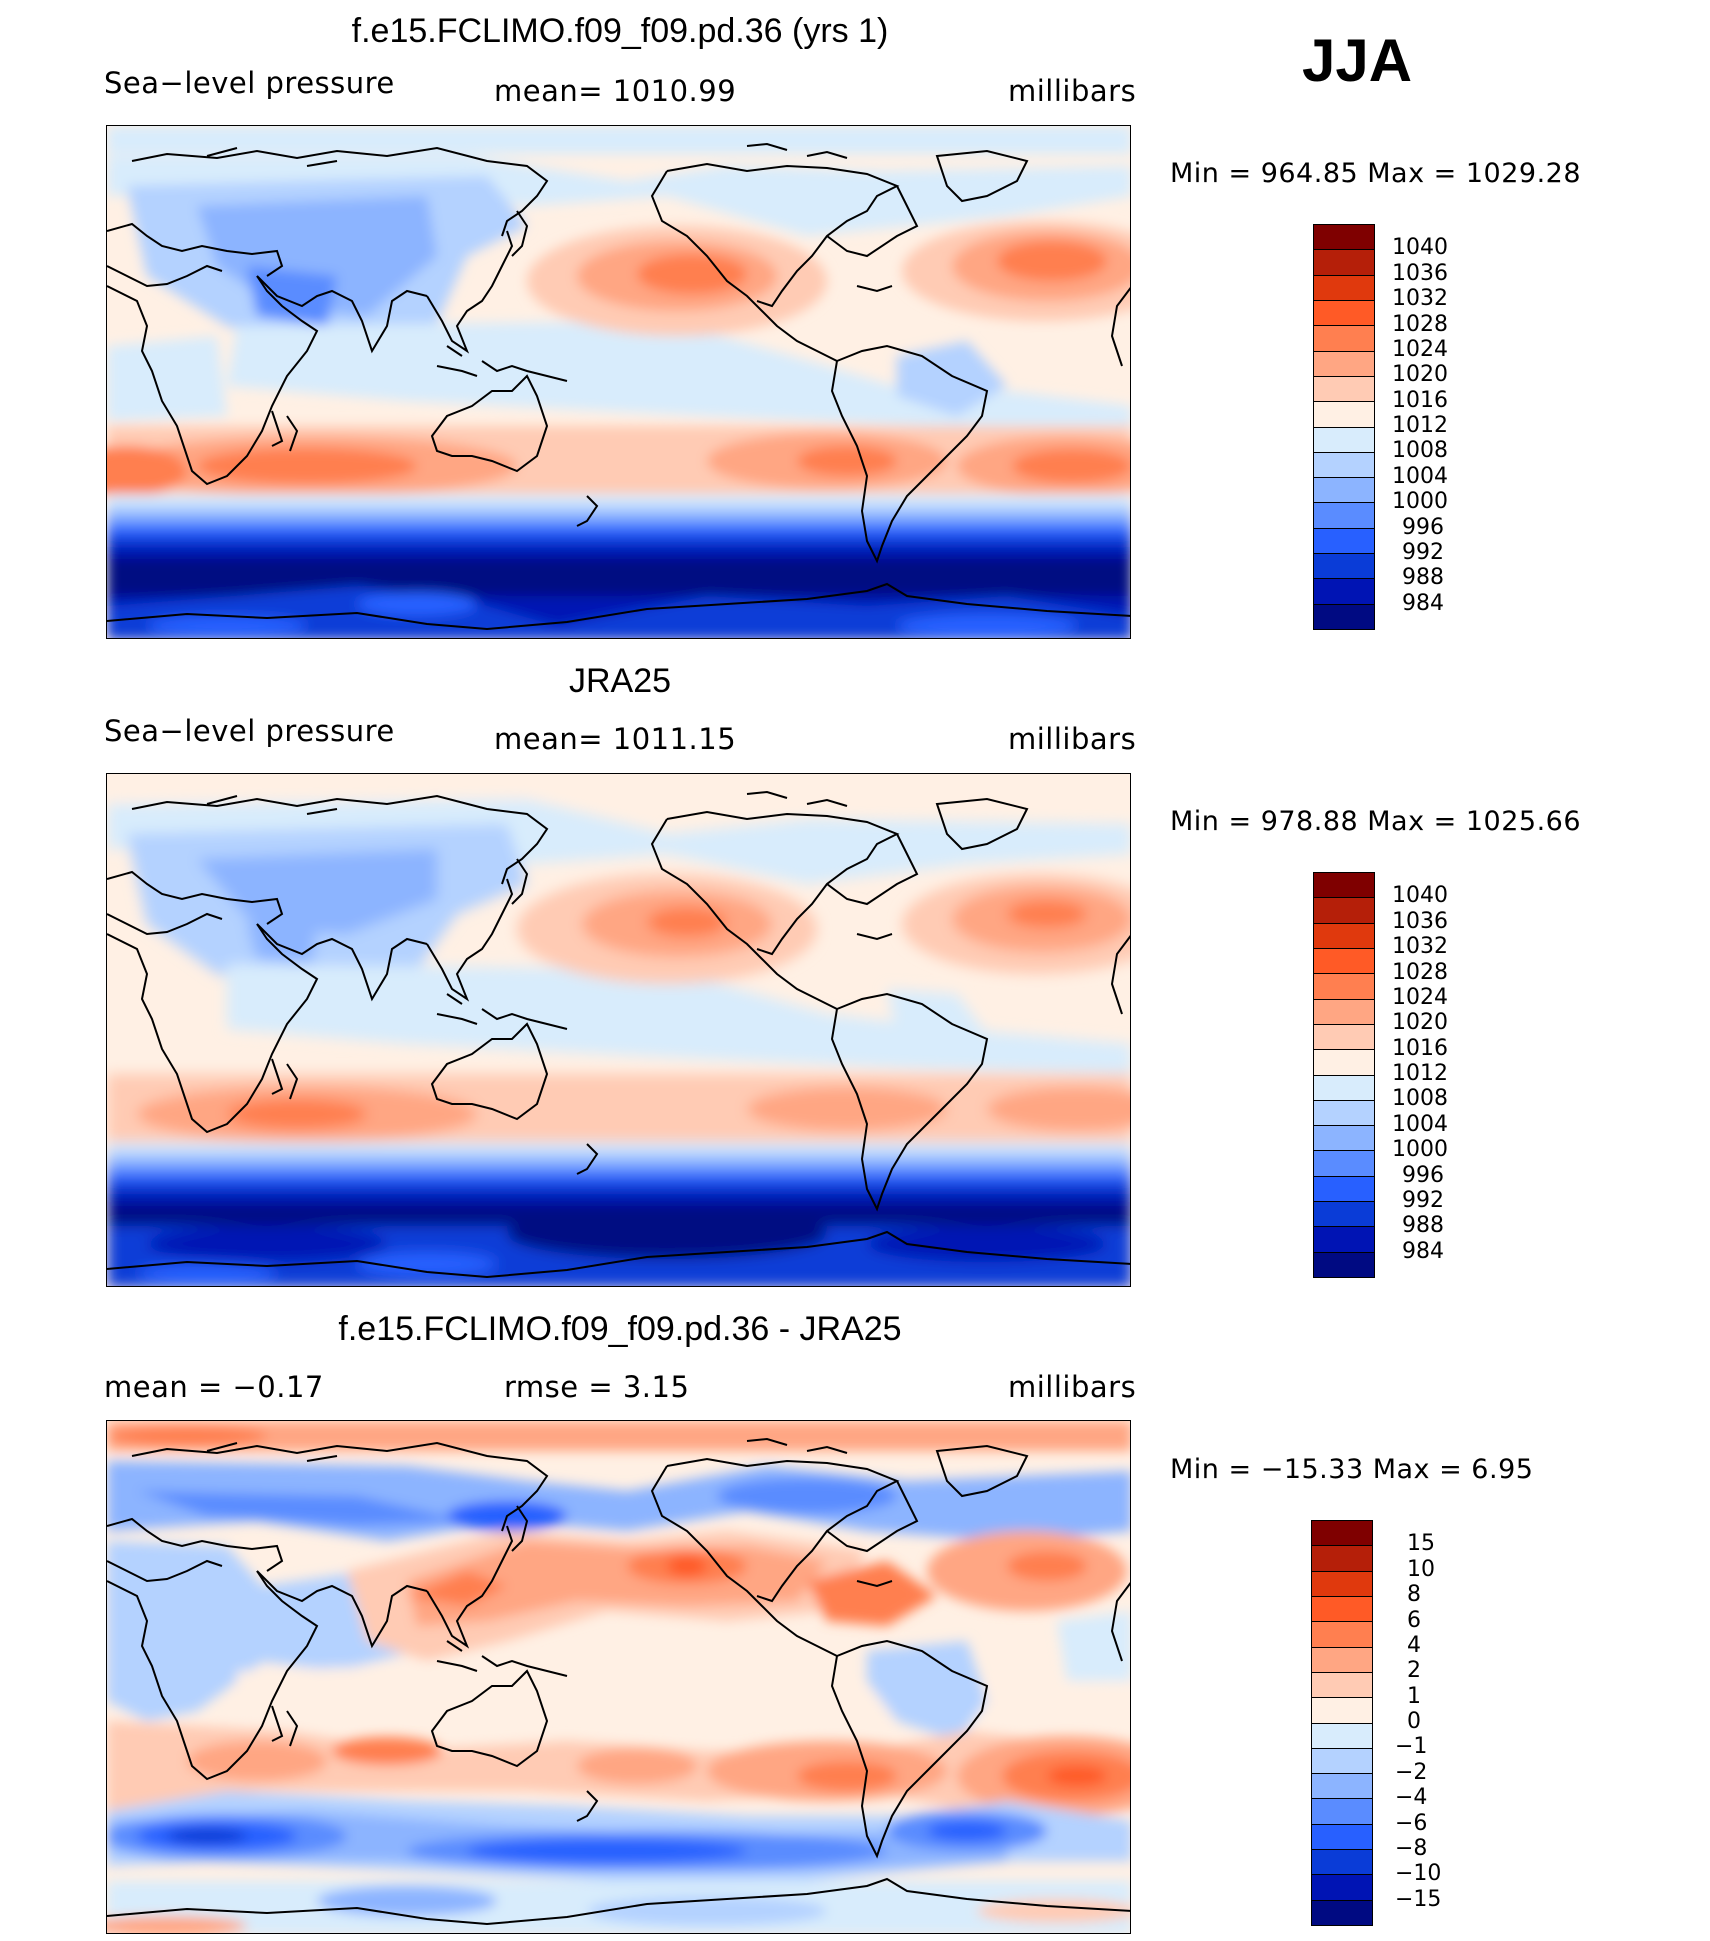 Image resolution: width=1710 pixels, height=1941 pixels. I want to click on colorbar-tick-label: 1, so click(1414, 1696).